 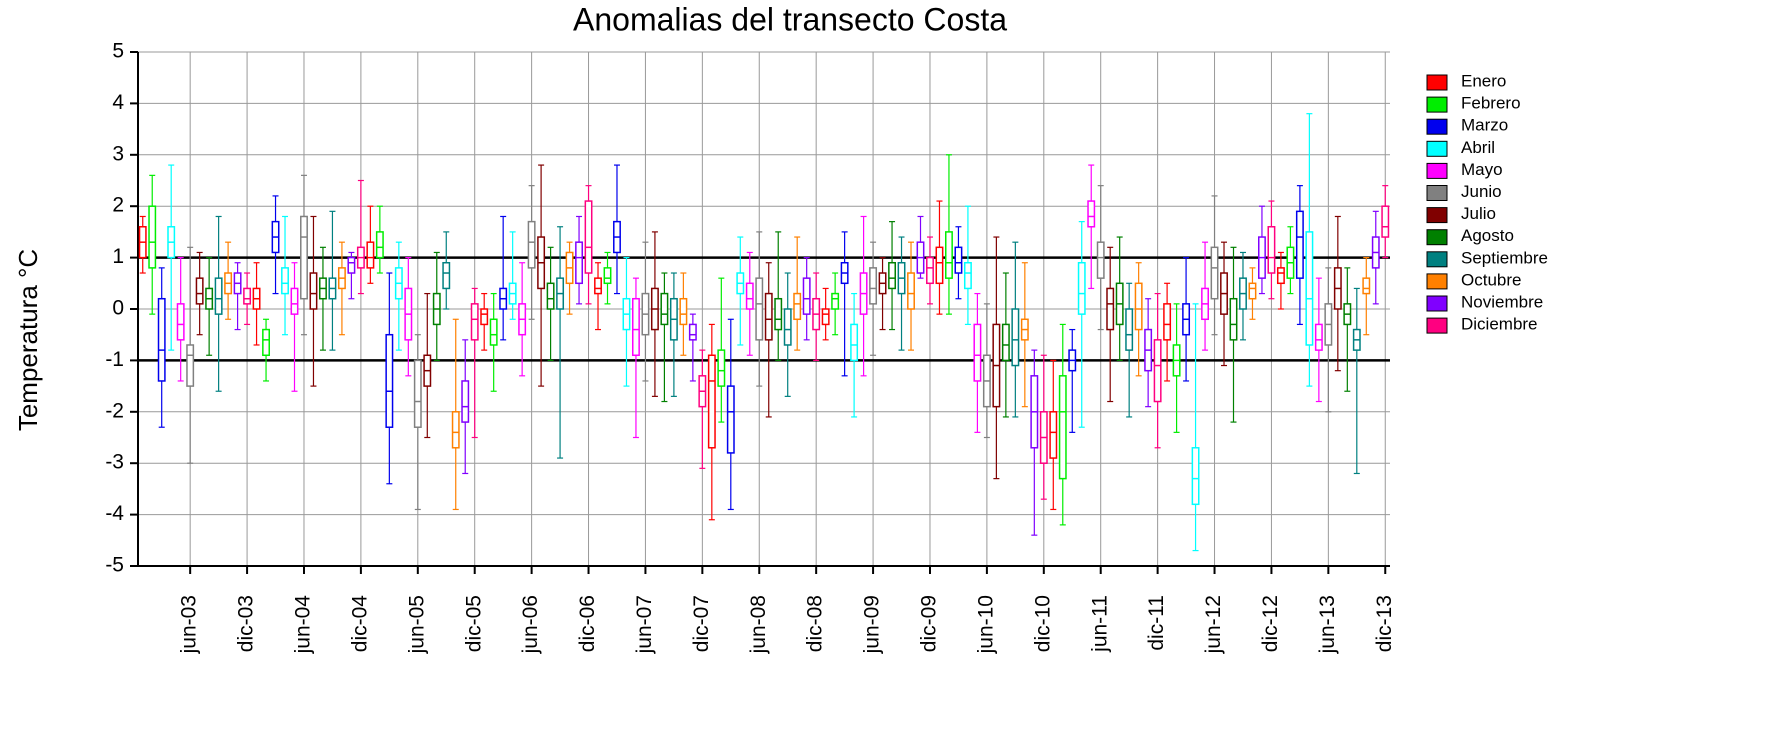 I want to click on x-tick-label: dic-04, so click(x=359, y=624).